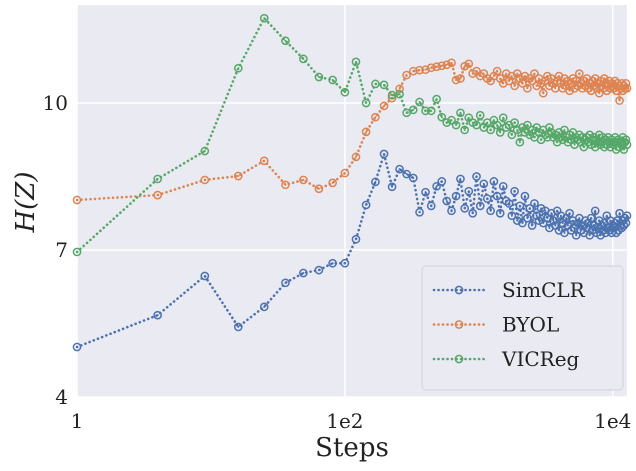 The image size is (636, 471). What do you see at coordinates (540, 359) in the screenshot?
I see `legend-label: VICReg` at bounding box center [540, 359].